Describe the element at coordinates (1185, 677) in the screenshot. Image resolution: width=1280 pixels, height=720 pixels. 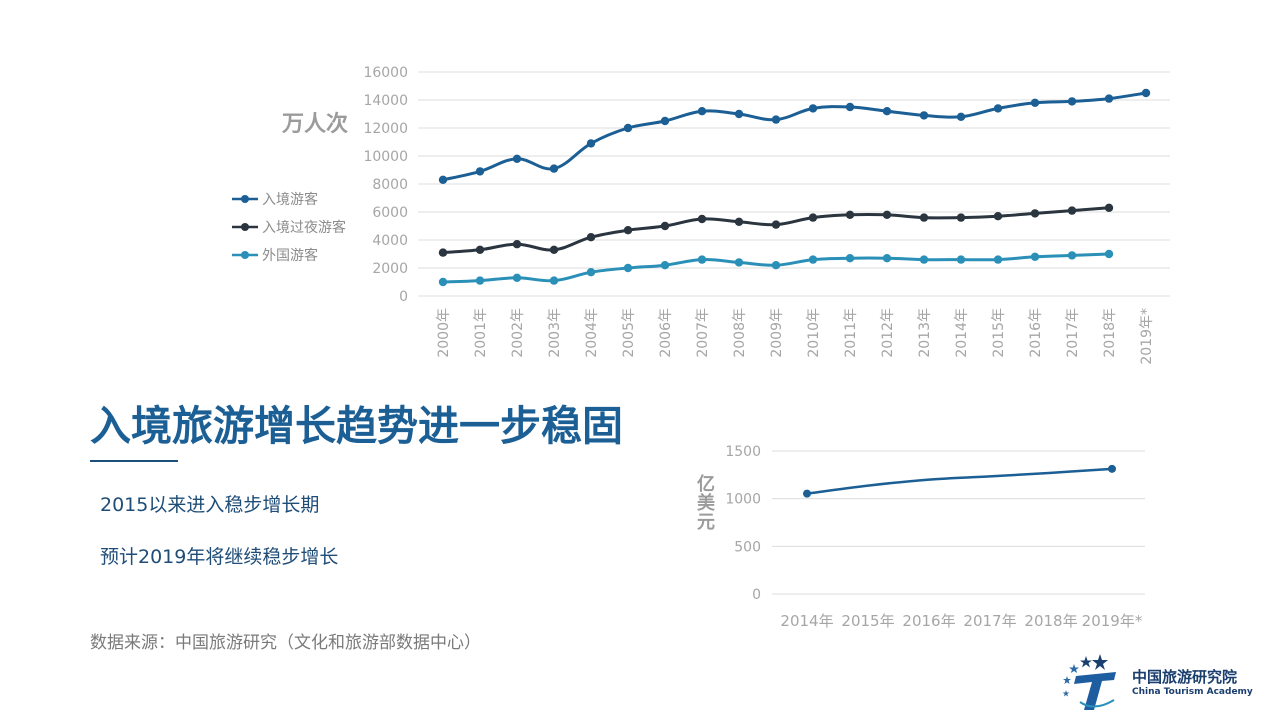
I see `logo-name-cn: 中国旅游研究院` at that location.